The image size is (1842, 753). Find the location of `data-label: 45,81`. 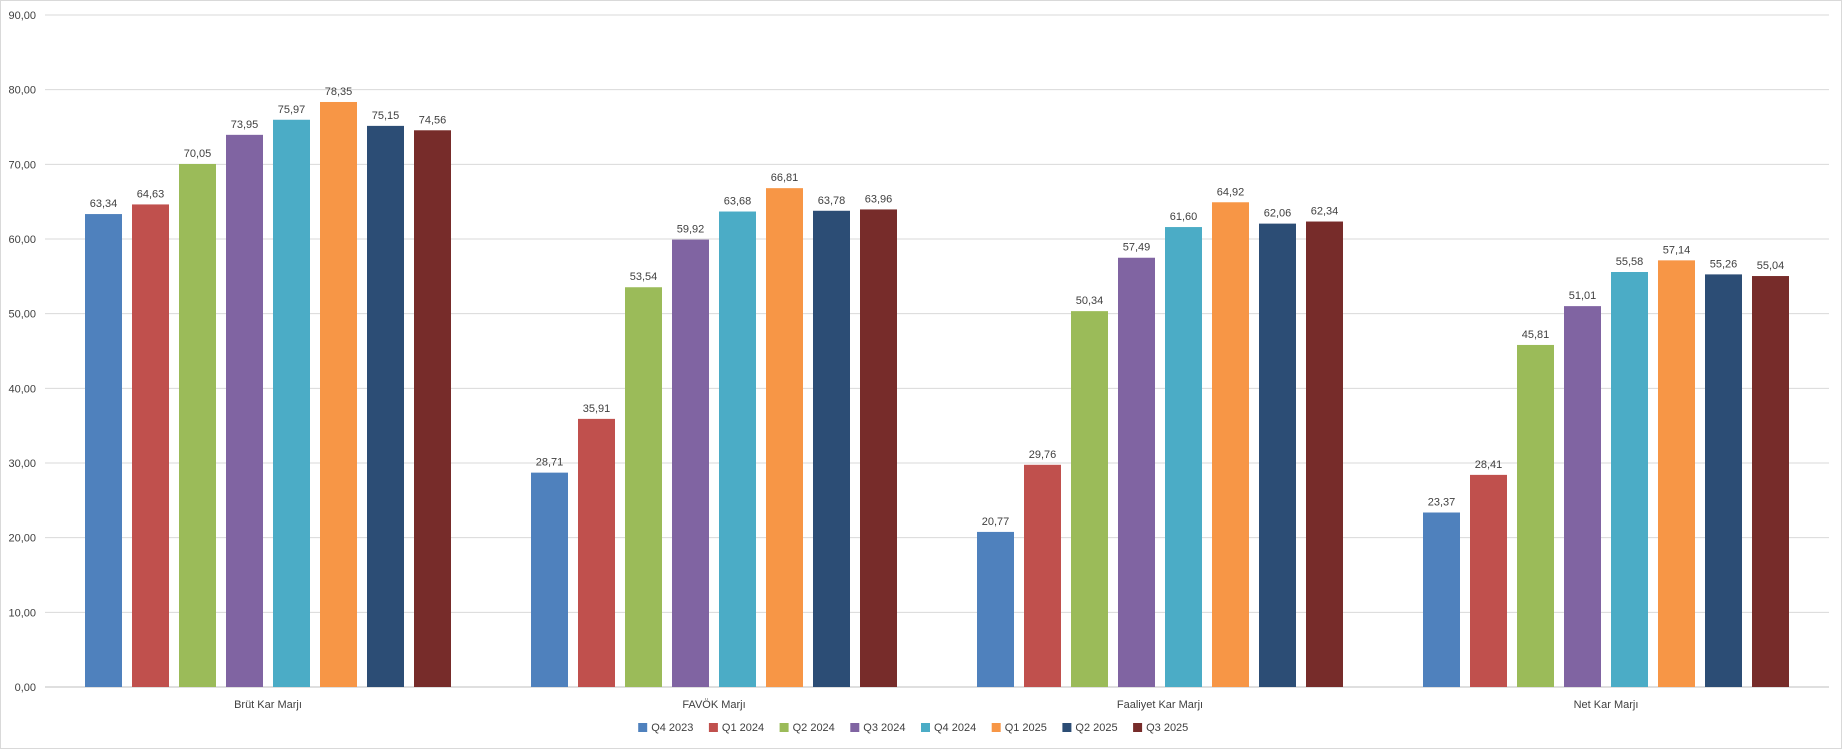

data-label: 45,81 is located at coordinates (1536, 335).